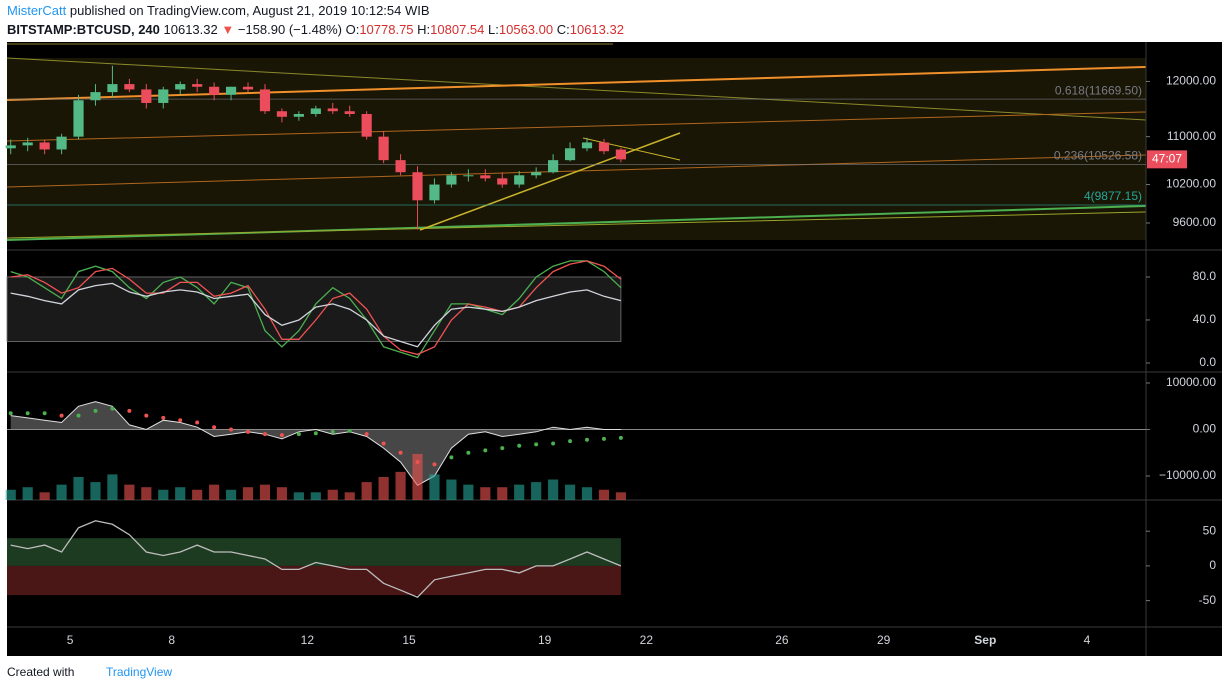  What do you see at coordinates (493, 29) in the screenshot?
I see `l-label: L:` at bounding box center [493, 29].